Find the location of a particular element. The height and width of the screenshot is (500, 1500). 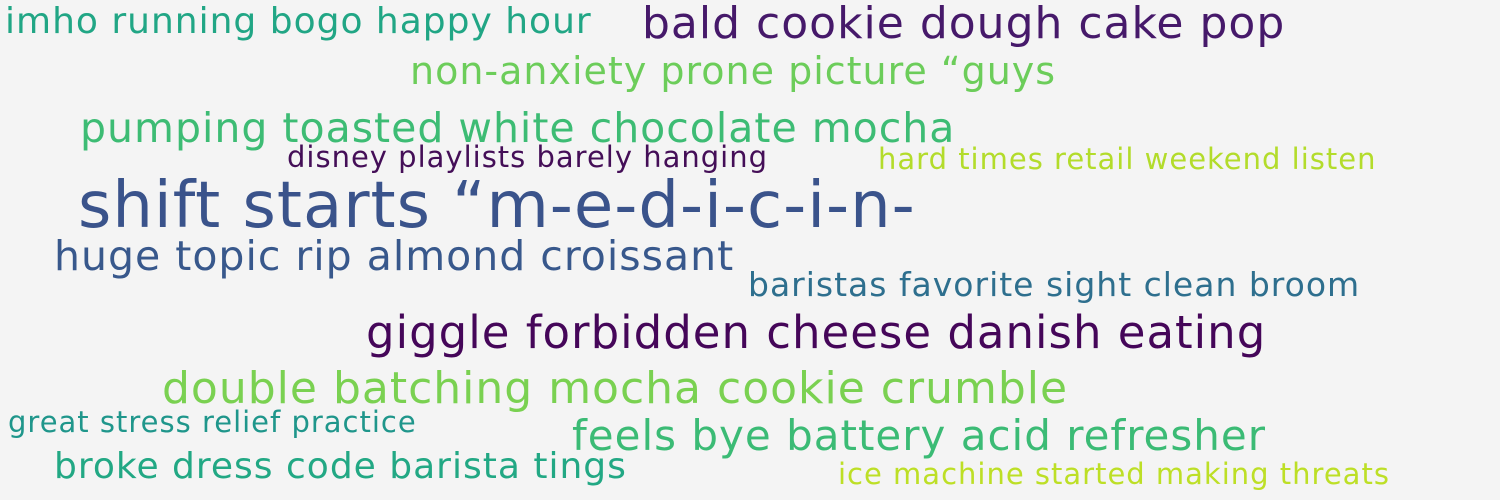

cloud-word: baristas favorite sight clean broom is located at coordinates (1054, 284).